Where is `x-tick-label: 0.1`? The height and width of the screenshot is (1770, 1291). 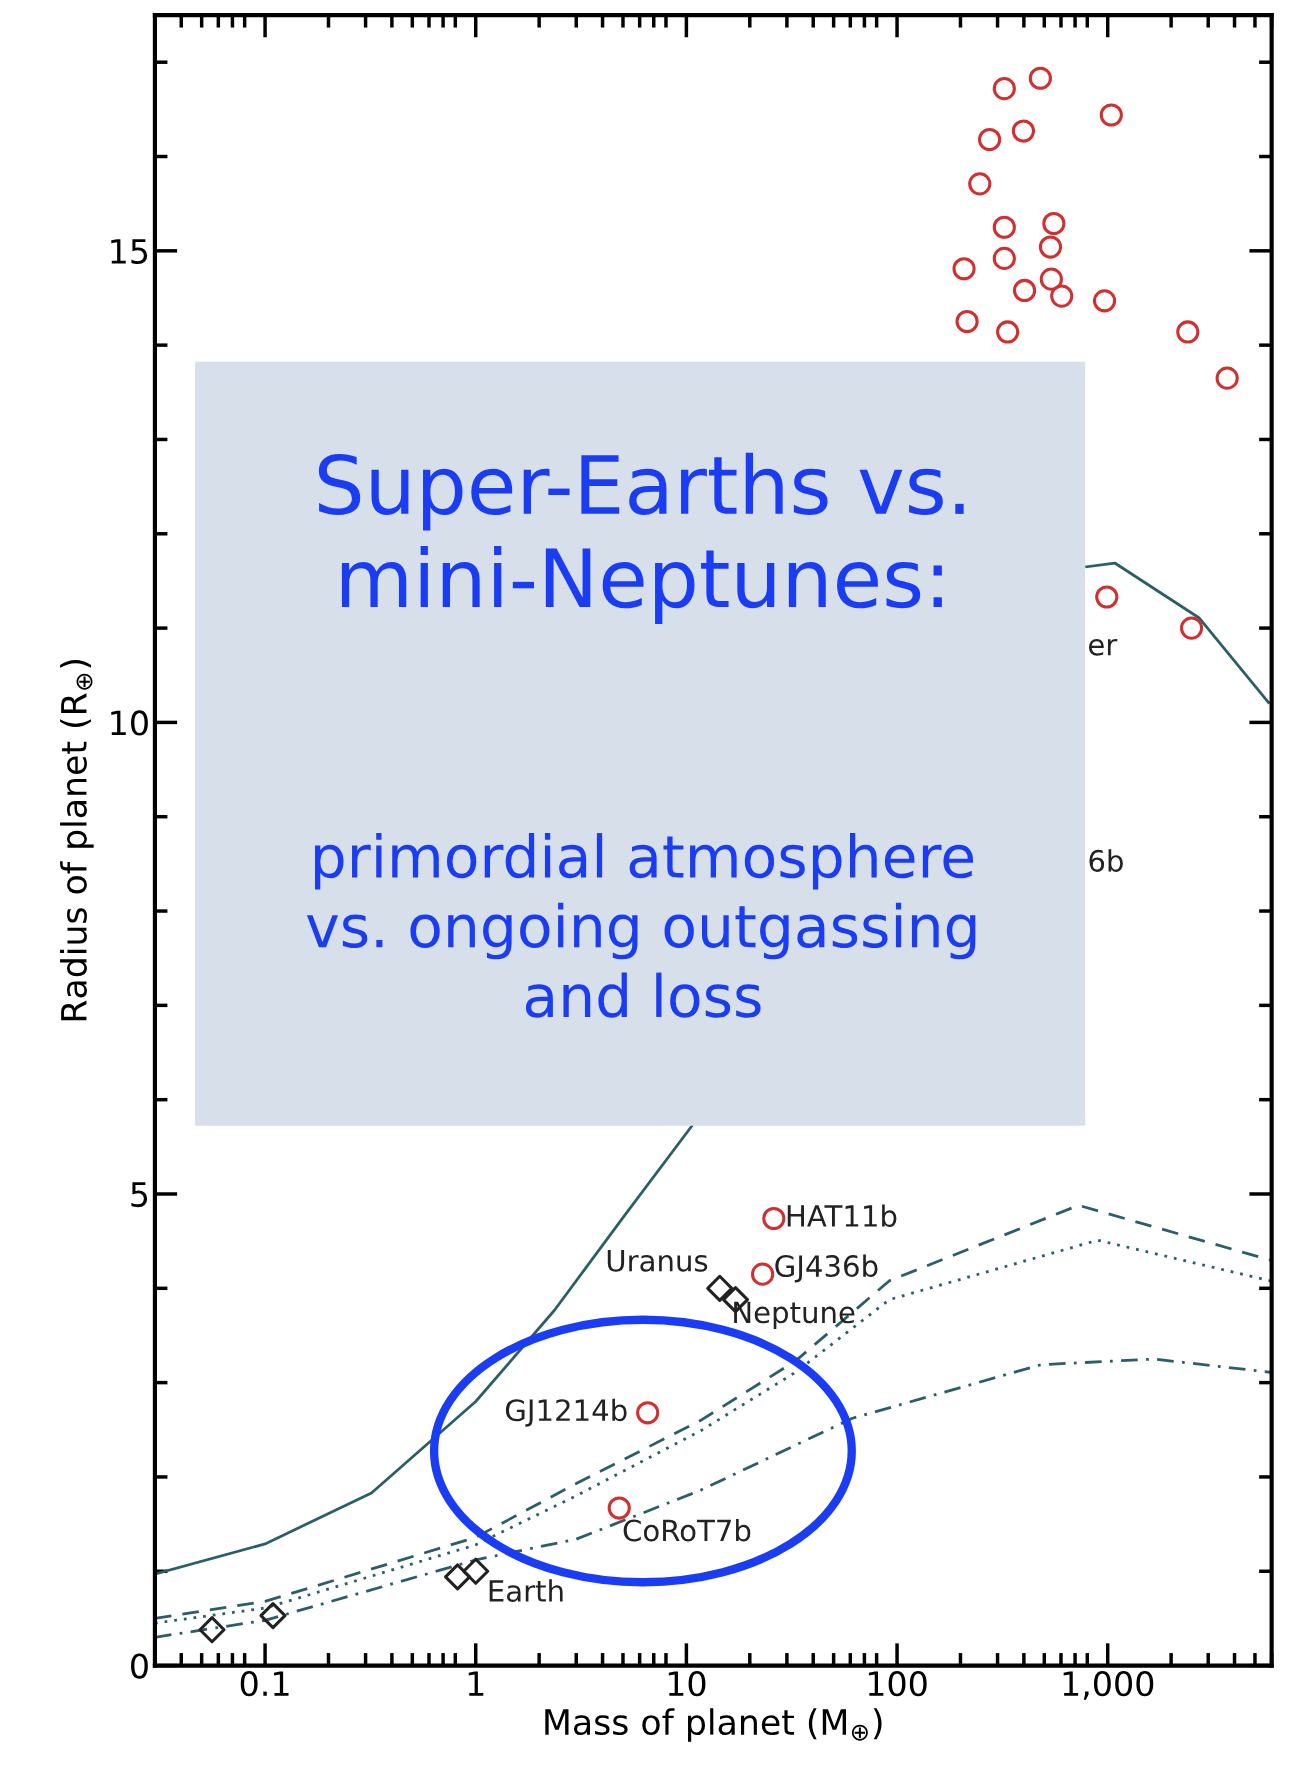 x-tick-label: 0.1 is located at coordinates (264, 1684).